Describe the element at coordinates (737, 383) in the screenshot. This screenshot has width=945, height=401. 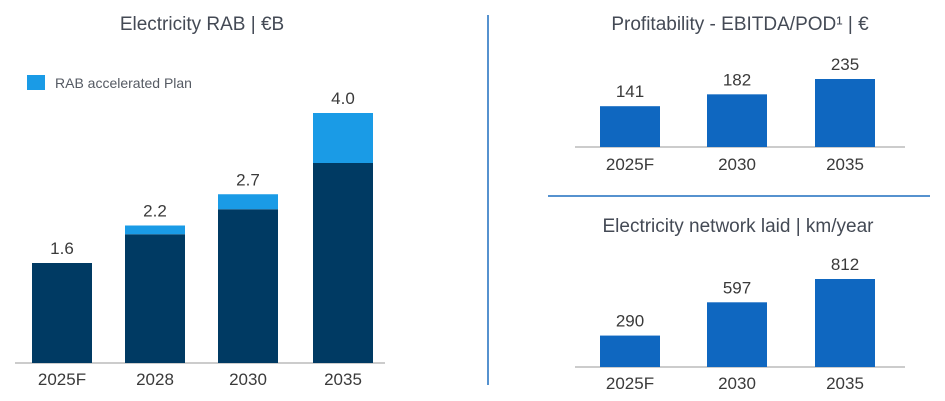
I see `network-tick-label: 2030` at that location.